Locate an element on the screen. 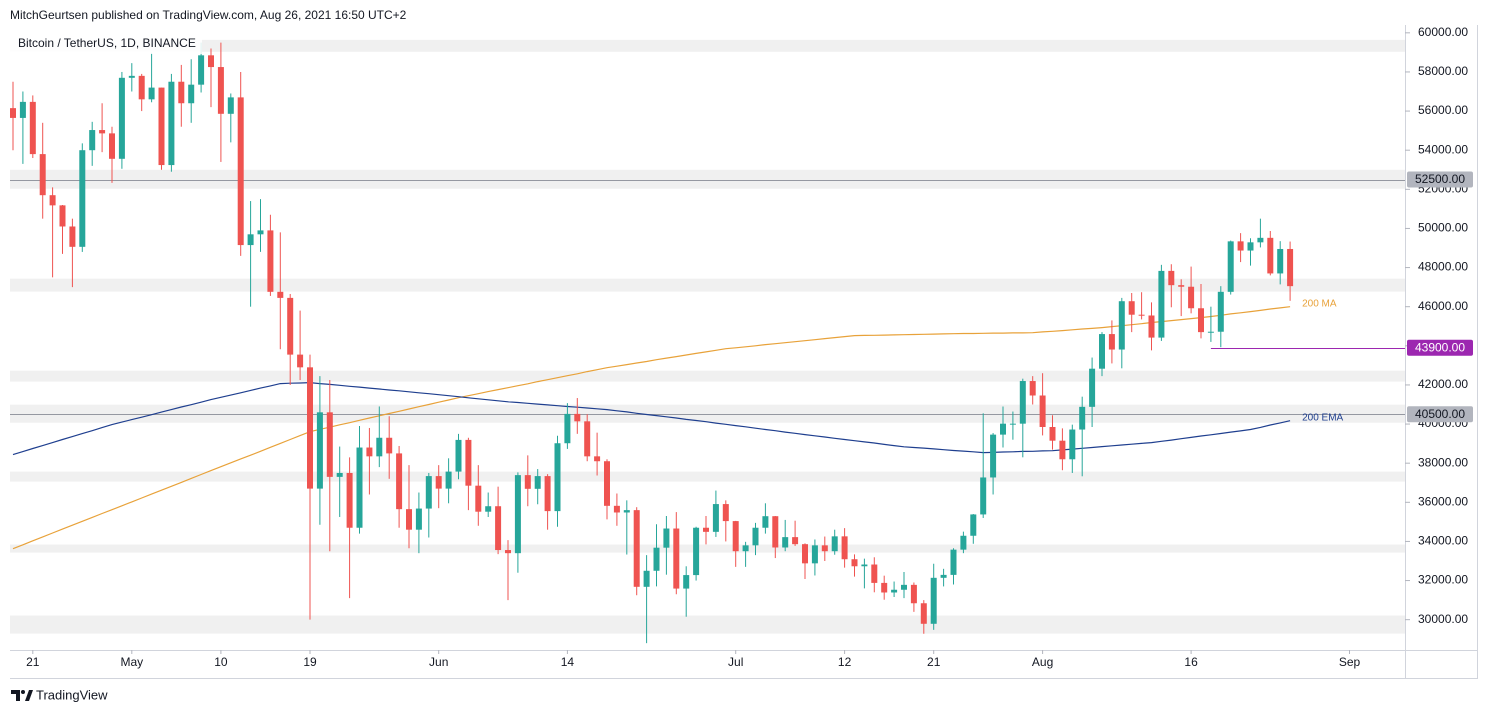  y-tick-label: 46000.00 is located at coordinates (1443, 306).